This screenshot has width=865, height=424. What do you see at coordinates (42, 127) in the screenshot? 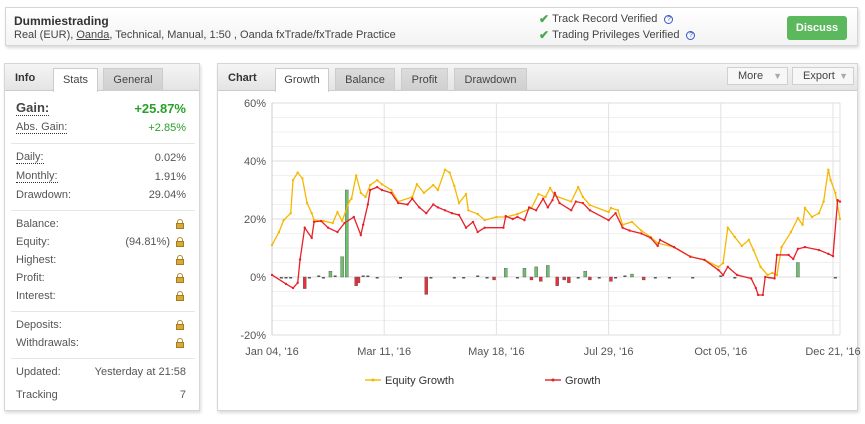
I see `abs-gain-label: Abs. Gain:` at bounding box center [42, 127].